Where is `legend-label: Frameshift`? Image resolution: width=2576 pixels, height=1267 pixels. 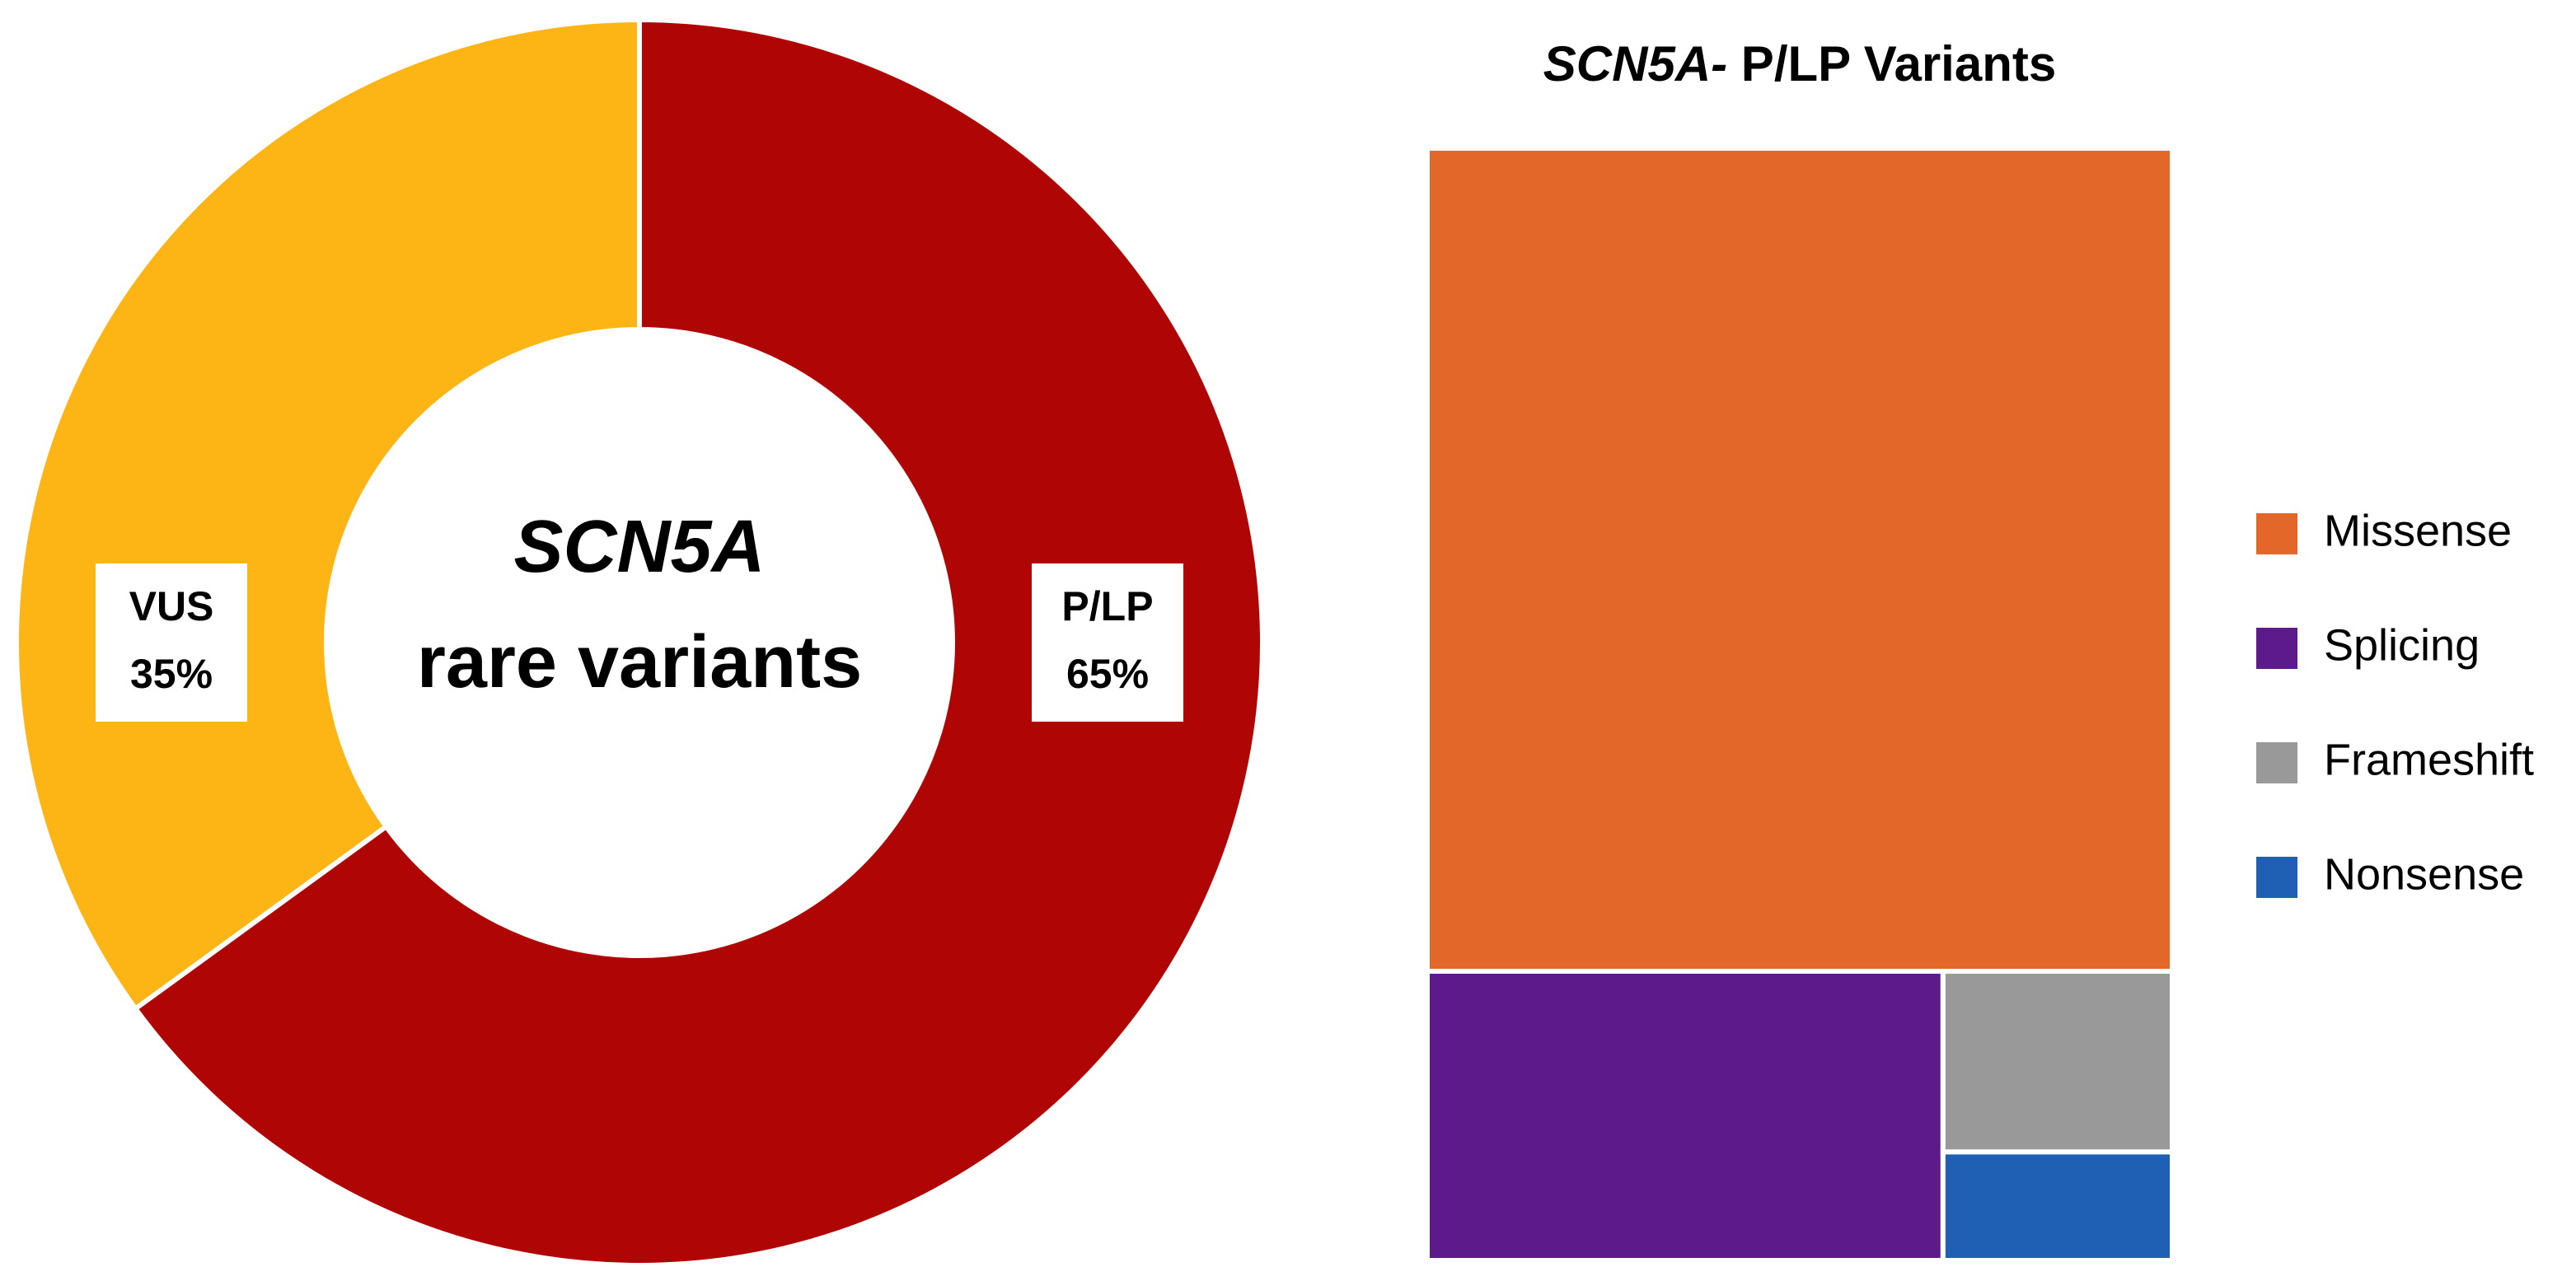 legend-label: Frameshift is located at coordinates (2429, 759).